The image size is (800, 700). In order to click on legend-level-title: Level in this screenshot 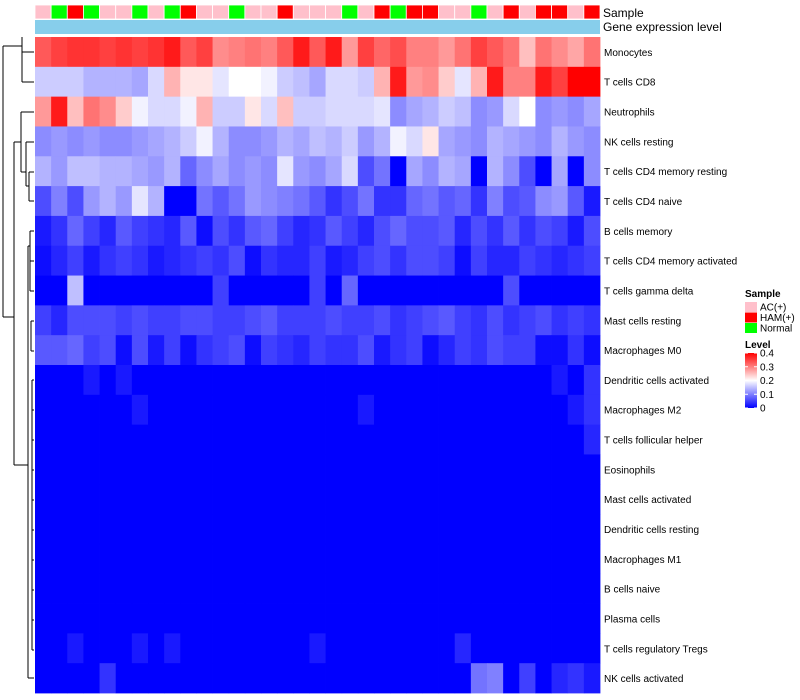, I will do `click(758, 345)`.